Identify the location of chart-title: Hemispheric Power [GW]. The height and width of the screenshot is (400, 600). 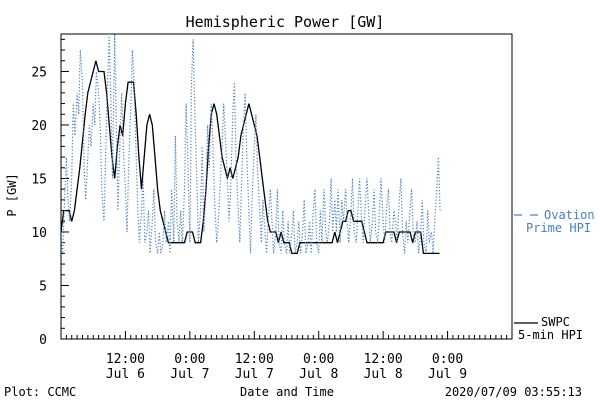
(285, 22).